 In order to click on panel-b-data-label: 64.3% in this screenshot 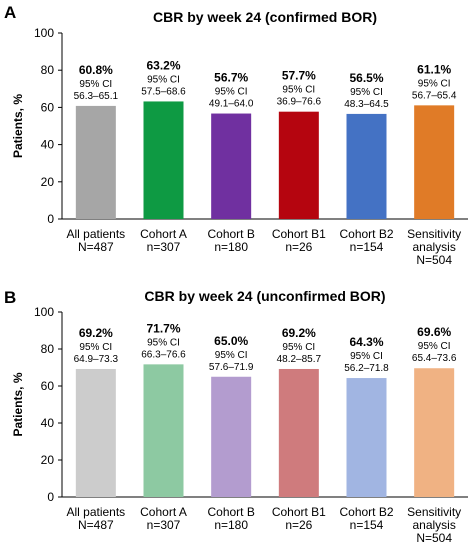, I will do `click(366, 342)`.